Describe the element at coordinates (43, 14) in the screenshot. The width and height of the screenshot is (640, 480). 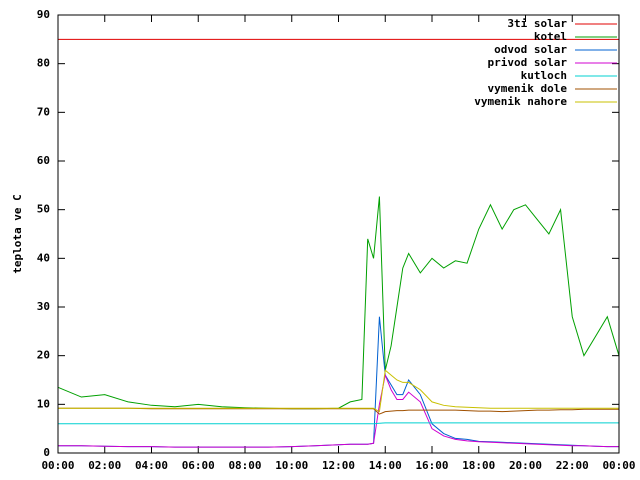
I see `y-tick-label: 90` at that location.